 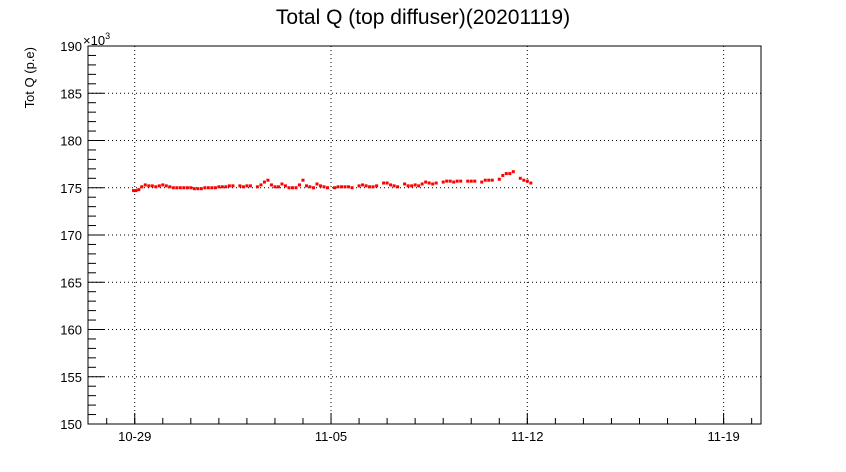 What do you see at coordinates (71, 235) in the screenshot?
I see `y-tick-label: 170` at bounding box center [71, 235].